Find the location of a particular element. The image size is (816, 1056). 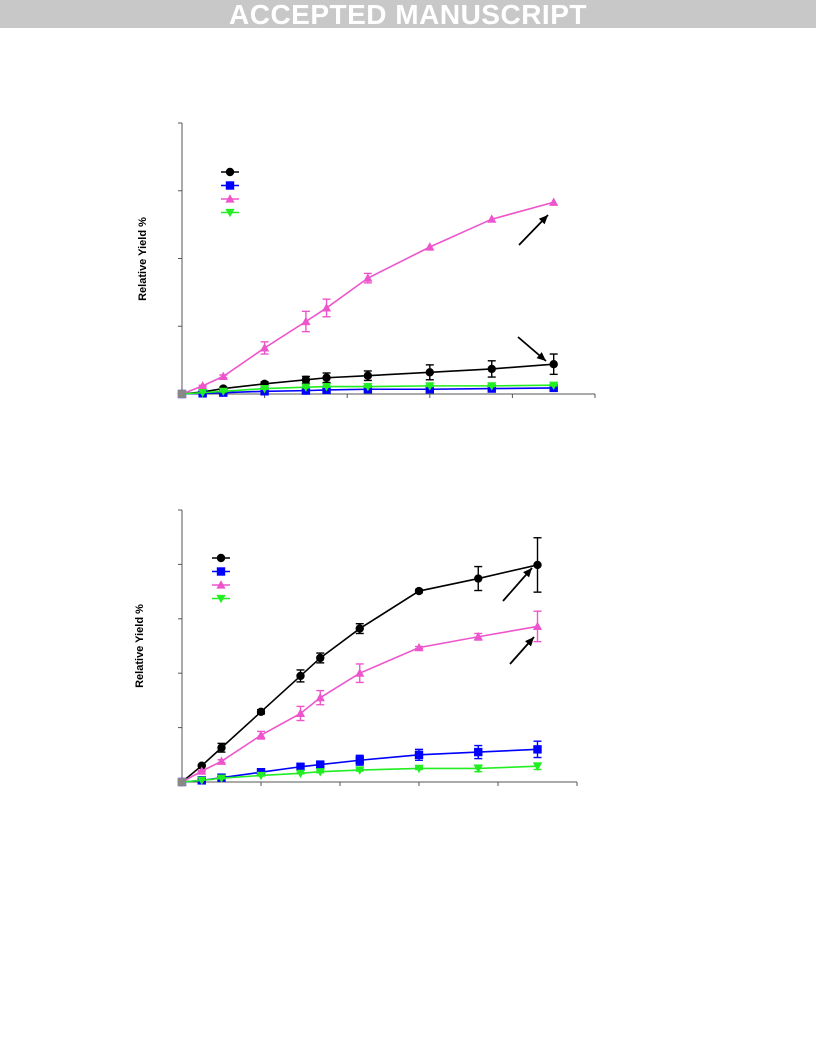

chart-bottom-svg is located at coordinates (377, 648).